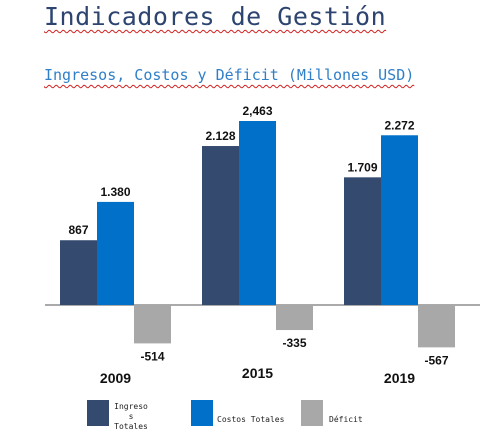 This screenshot has width=500, height=444. What do you see at coordinates (152, 356) in the screenshot?
I see `data-label-2009-2: -514` at bounding box center [152, 356].